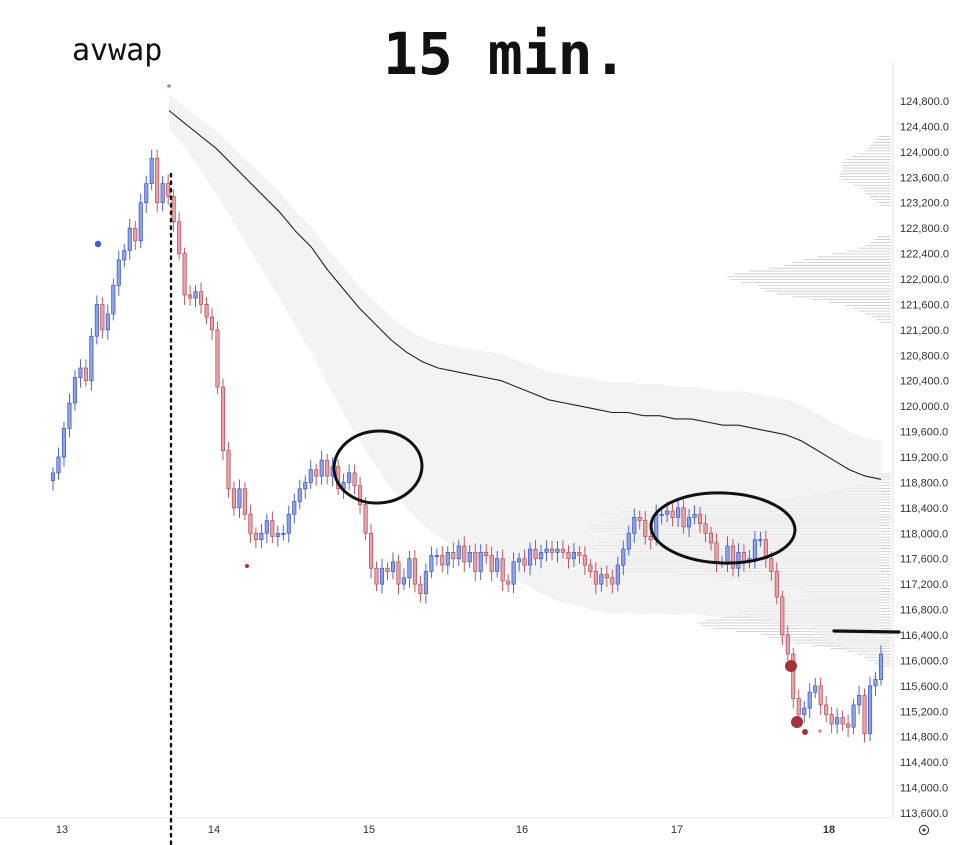  What do you see at coordinates (829, 830) in the screenshot?
I see `time-tick-label: 18` at bounding box center [829, 830].